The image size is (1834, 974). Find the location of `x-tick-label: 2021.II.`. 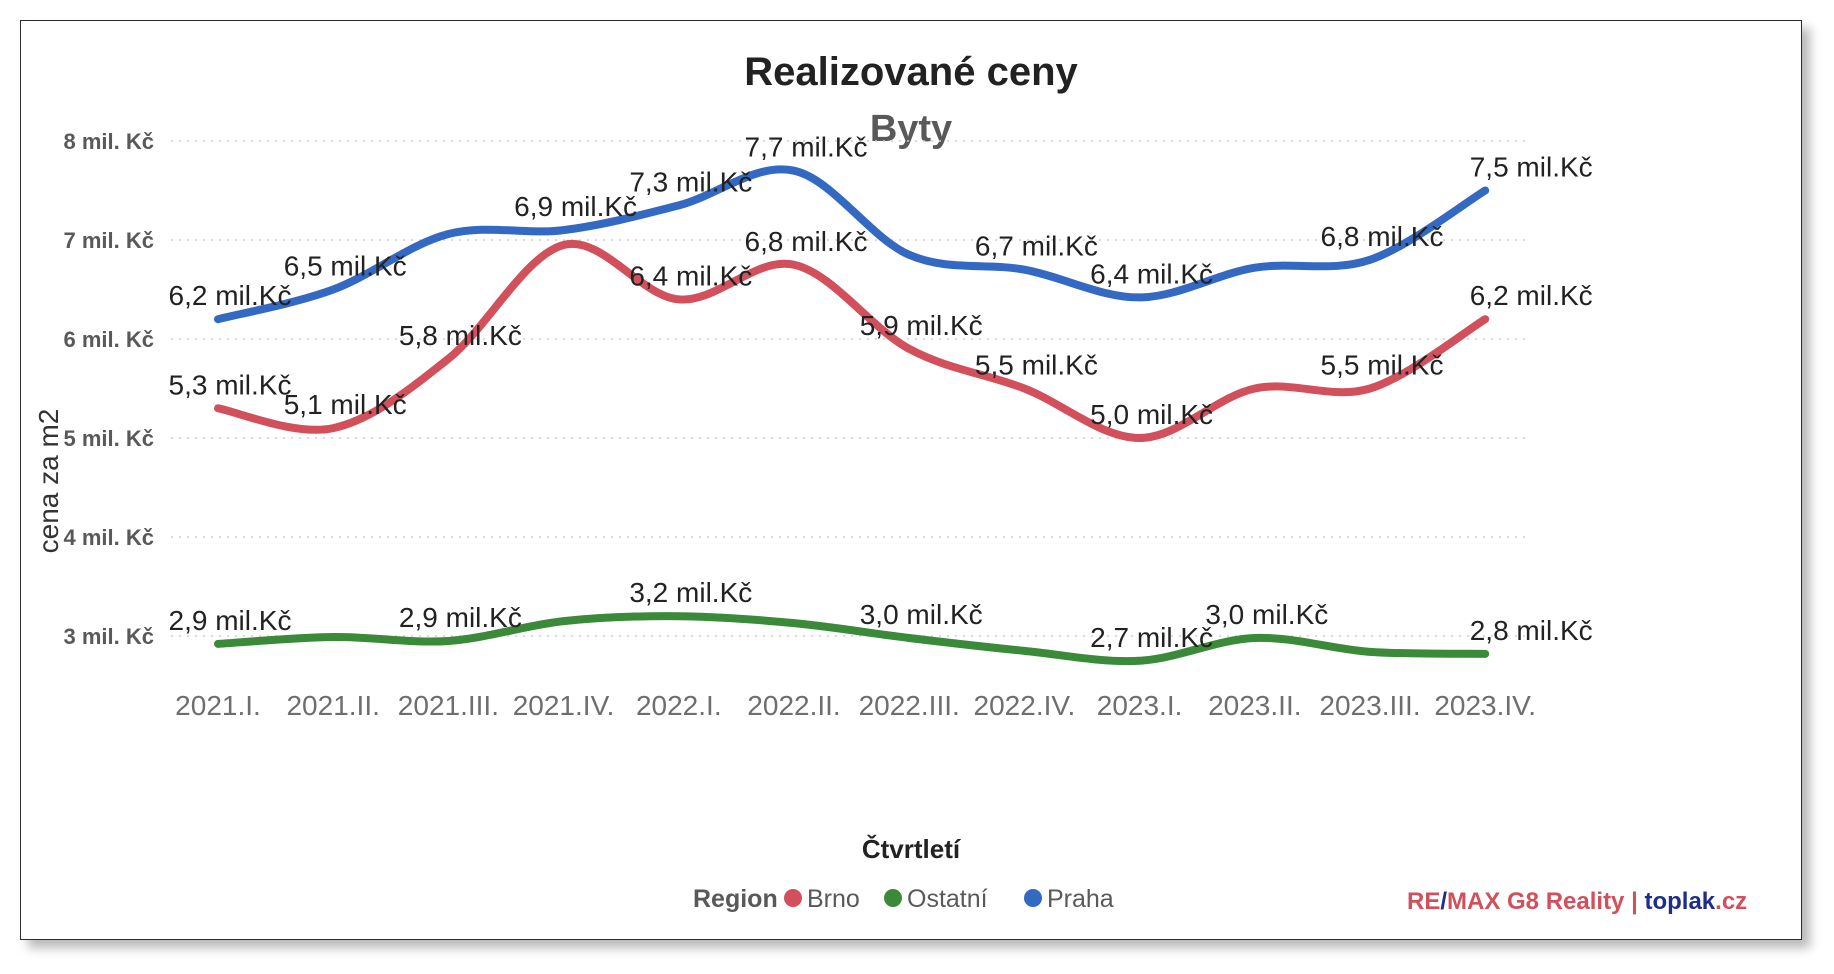

x-tick-label: 2021.II. is located at coordinates (332, 705).